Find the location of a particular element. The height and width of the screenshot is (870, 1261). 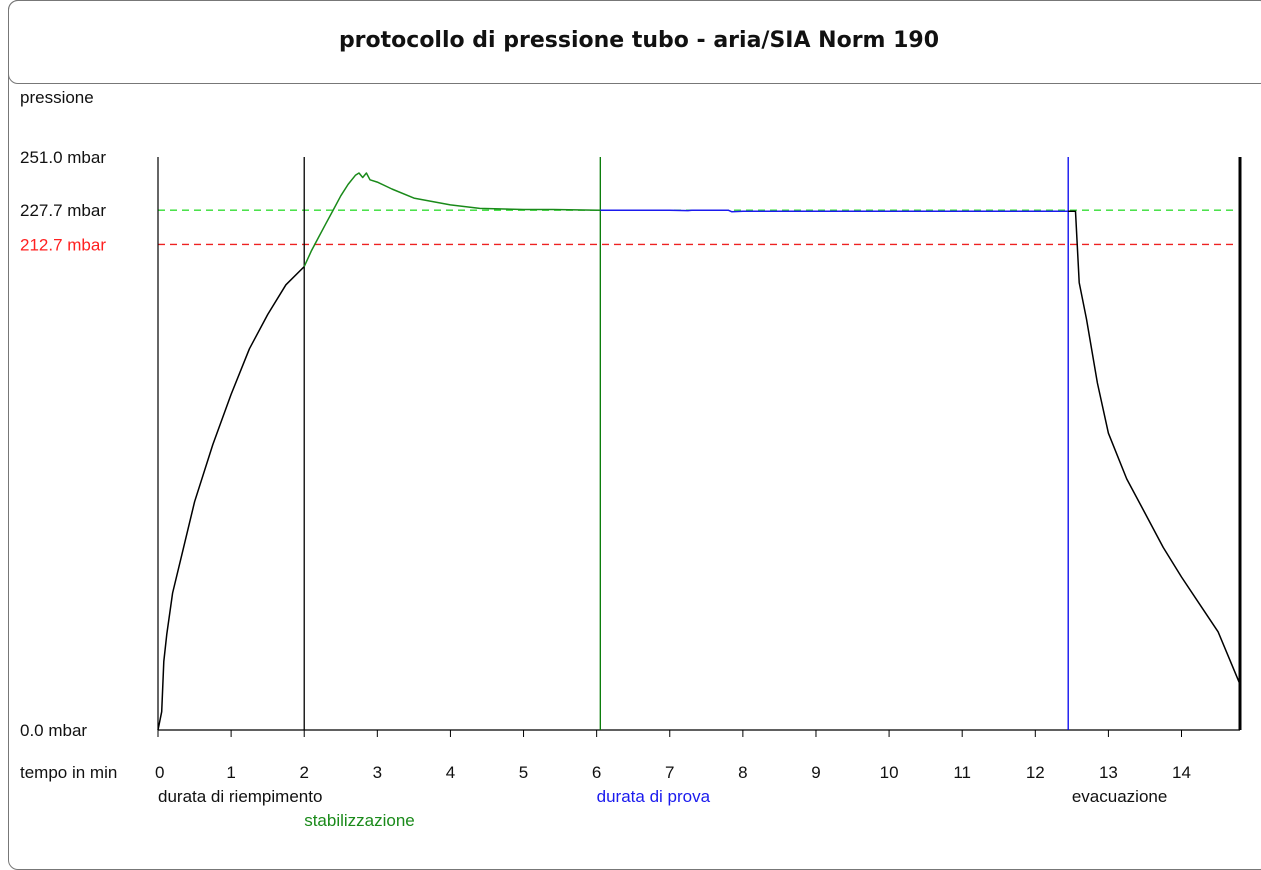

x-tick-label-3: 3 is located at coordinates (377, 772).